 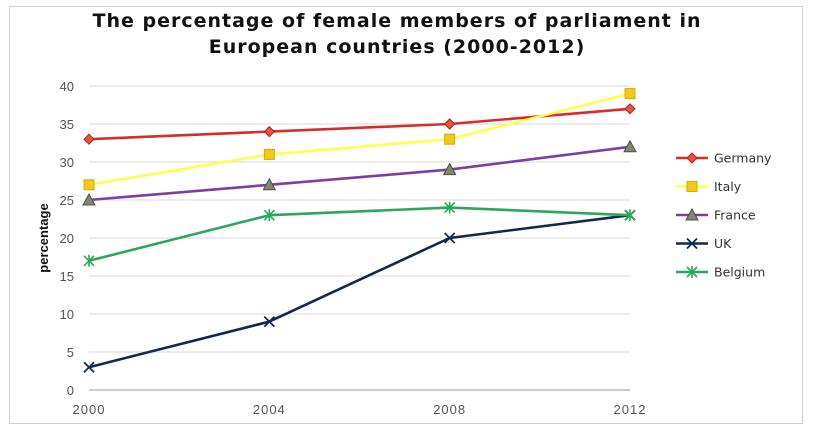 I want to click on series-france, so click(x=359, y=172).